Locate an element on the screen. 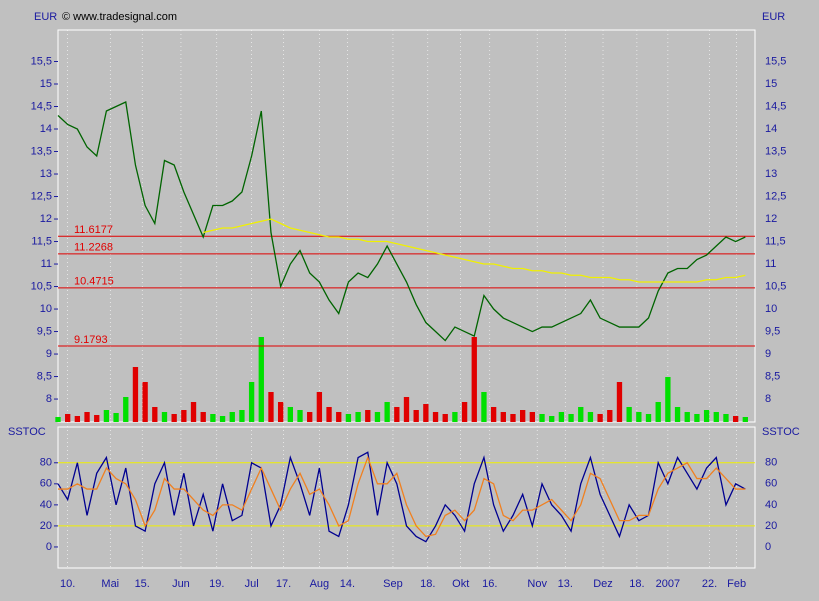  x-tick-label: 18. is located at coordinates (427, 584).